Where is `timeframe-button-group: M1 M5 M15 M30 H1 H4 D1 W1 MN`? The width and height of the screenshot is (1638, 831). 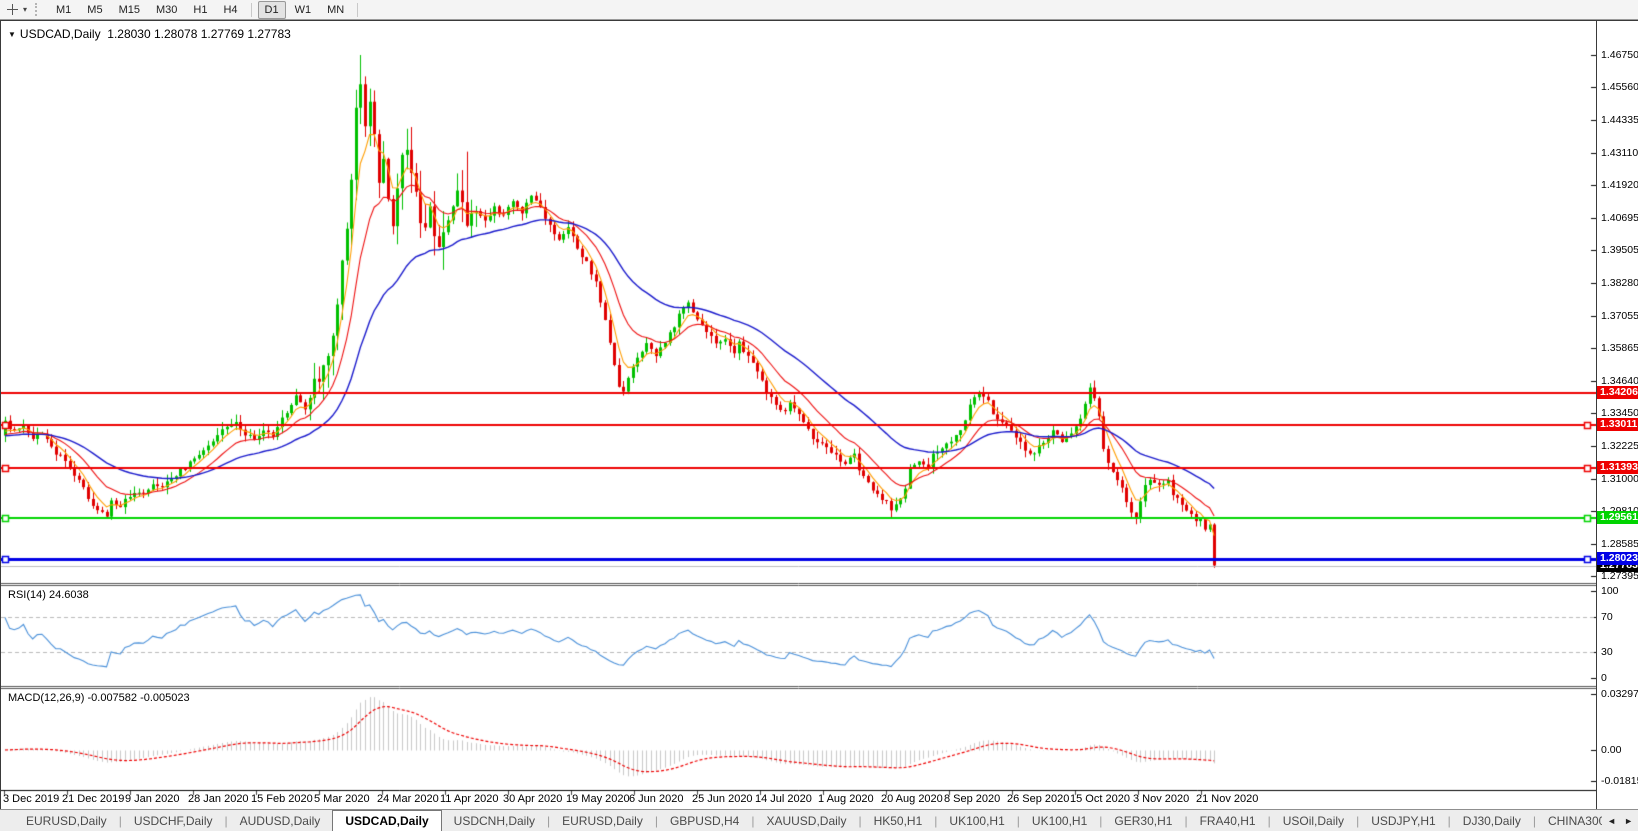 timeframe-button-group: M1 M5 M15 M30 H1 H4 D1 W1 MN is located at coordinates (205, 9).